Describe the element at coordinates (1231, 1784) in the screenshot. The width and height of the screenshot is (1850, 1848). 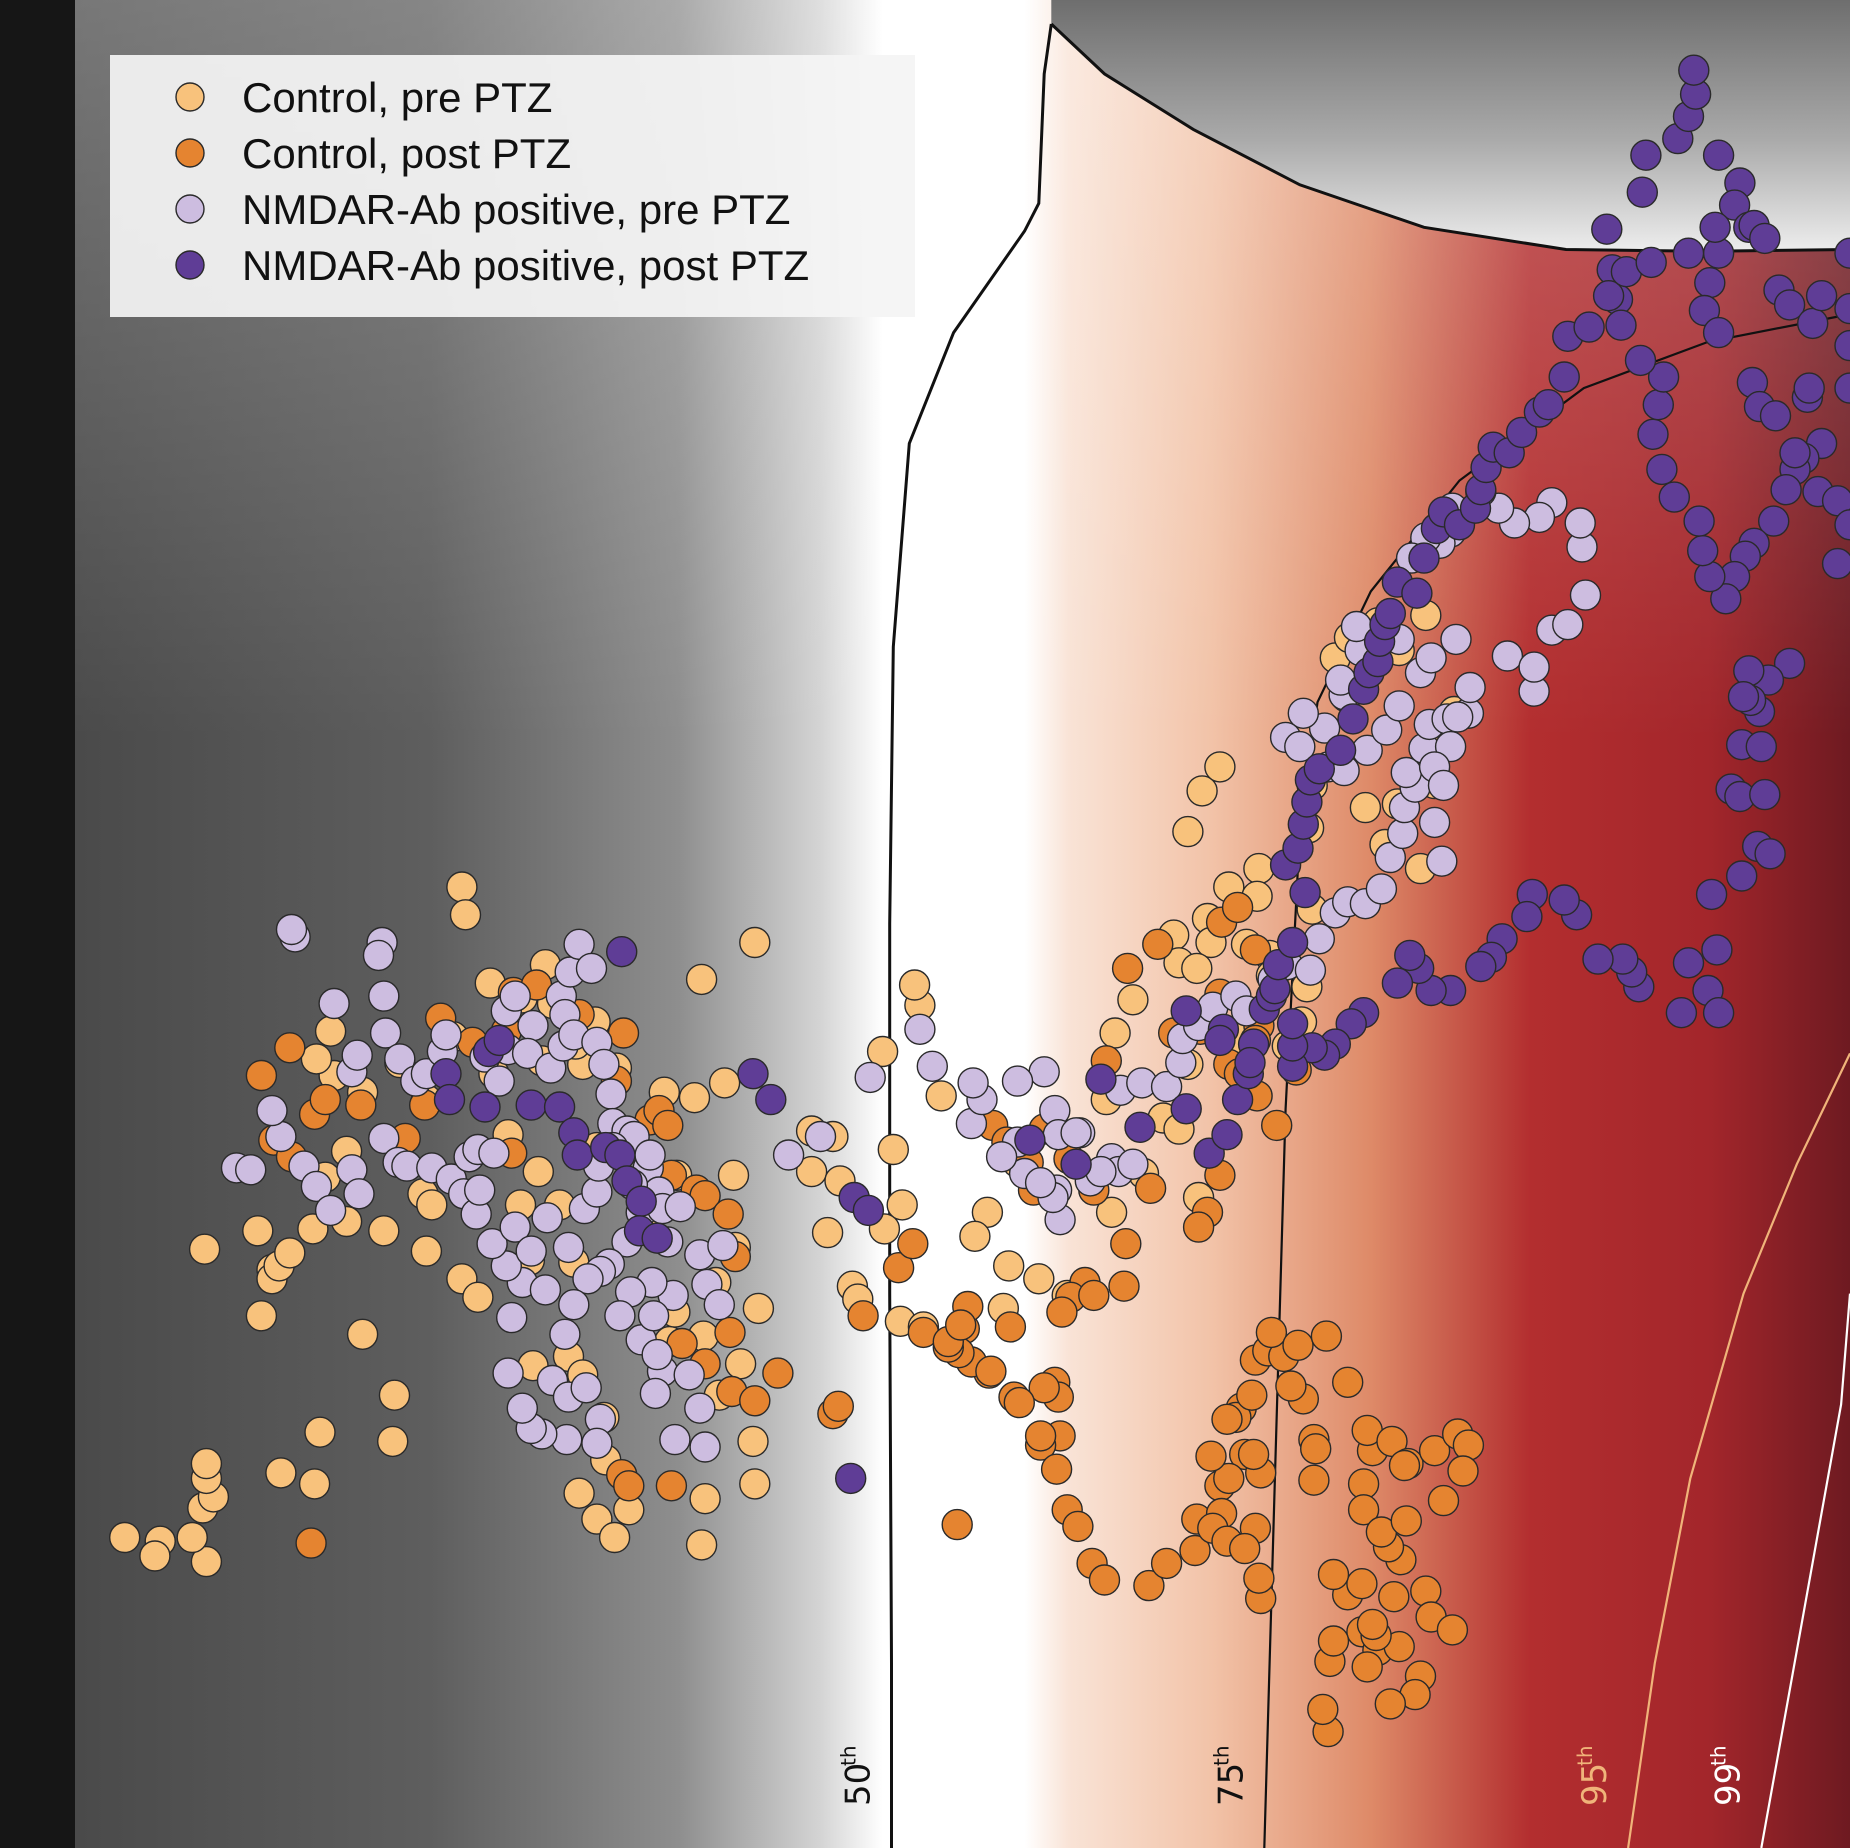
I see `contour-label-text: 75` at that location.